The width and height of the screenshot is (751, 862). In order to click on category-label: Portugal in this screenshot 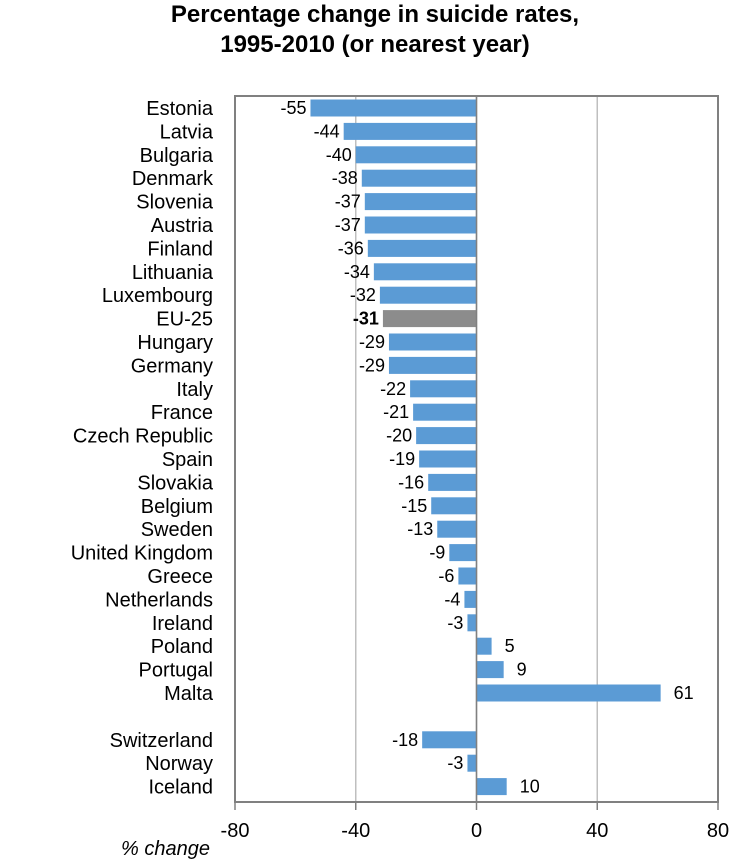, I will do `click(176, 671)`.